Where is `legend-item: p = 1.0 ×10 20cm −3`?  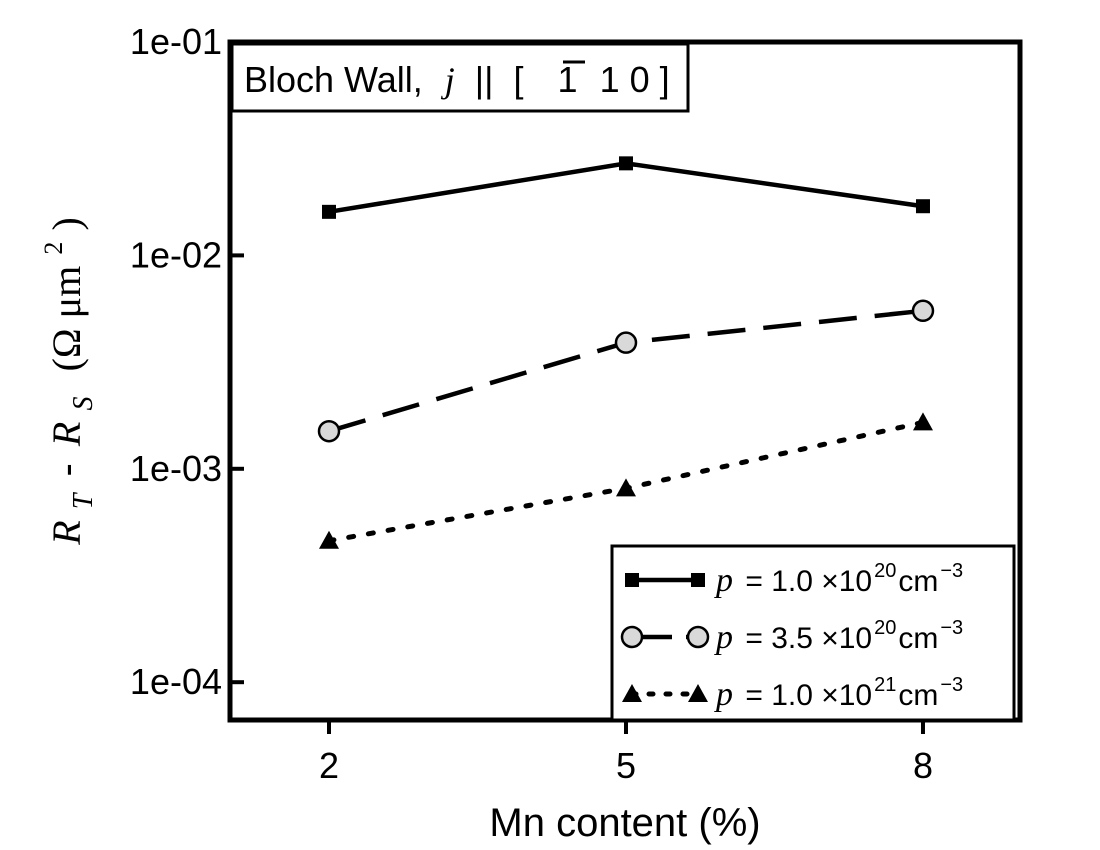 legend-item: p = 1.0 ×10 20cm −3 is located at coordinates (794, 579).